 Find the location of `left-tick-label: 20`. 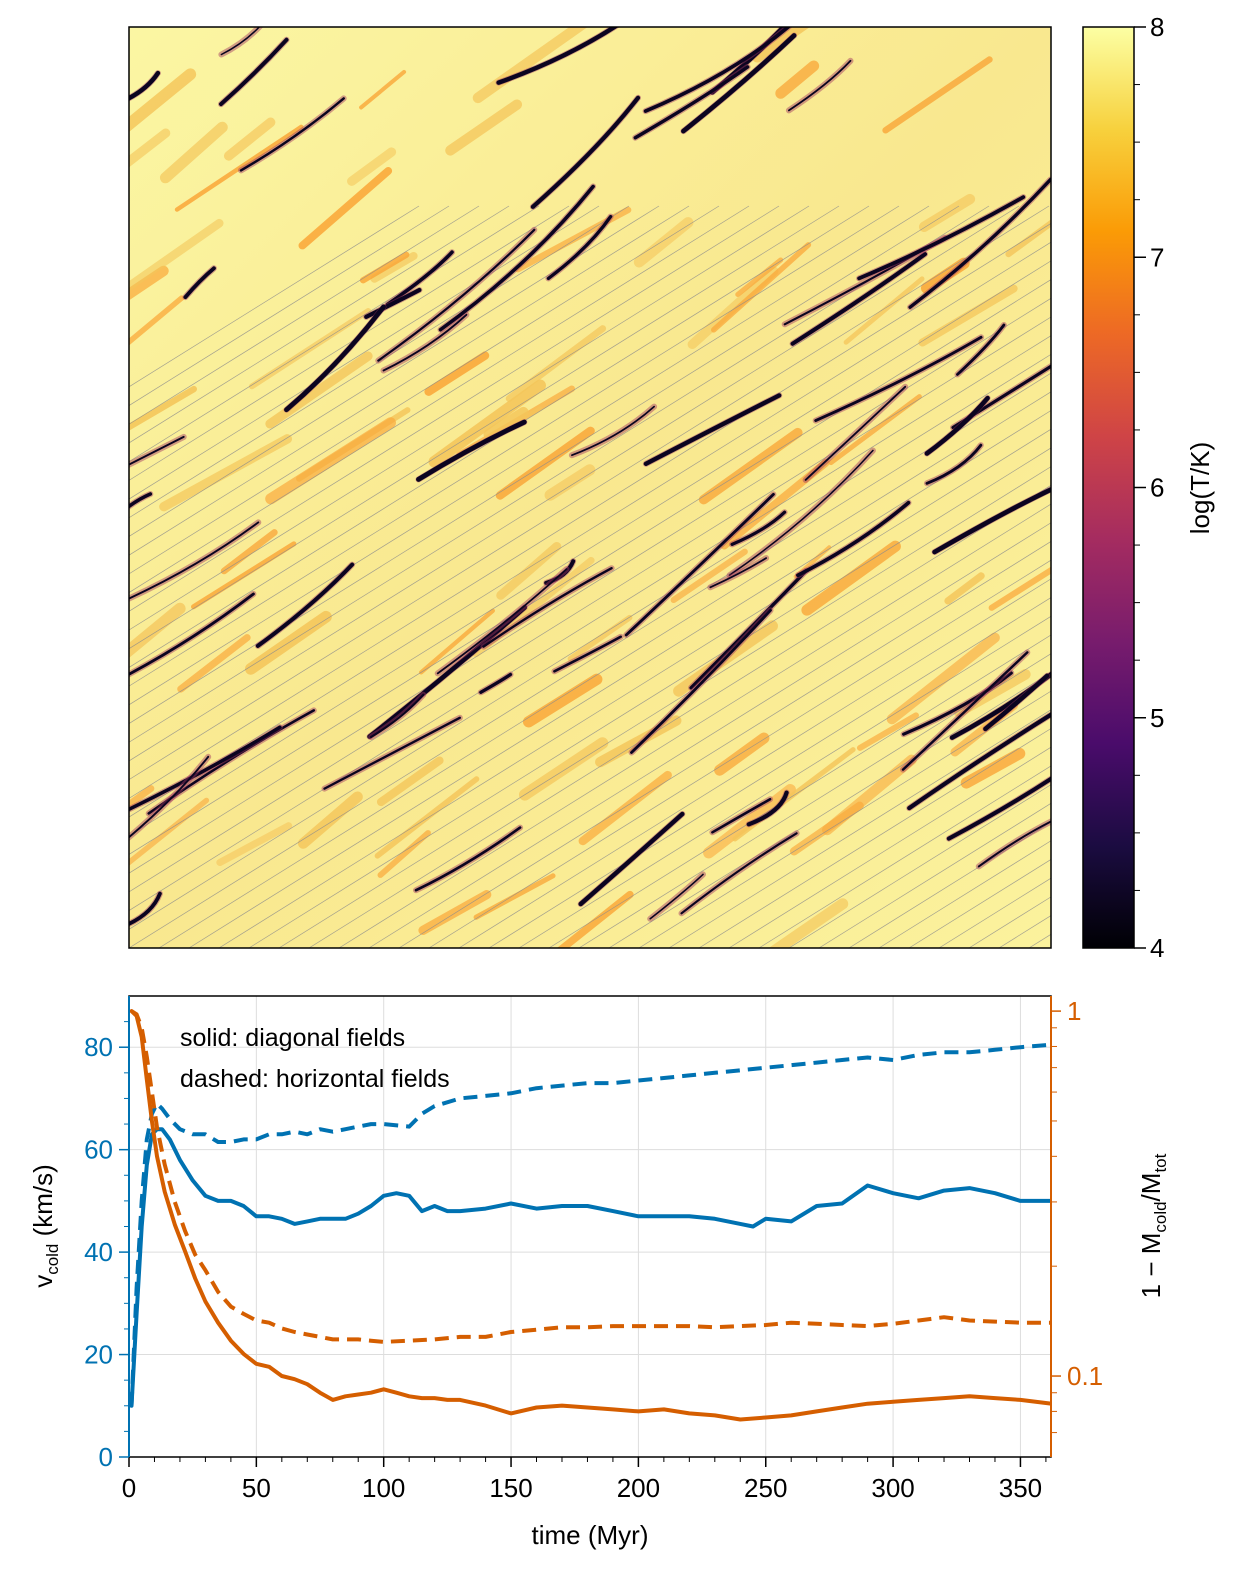

left-tick-label: 20 is located at coordinates (98, 1355).